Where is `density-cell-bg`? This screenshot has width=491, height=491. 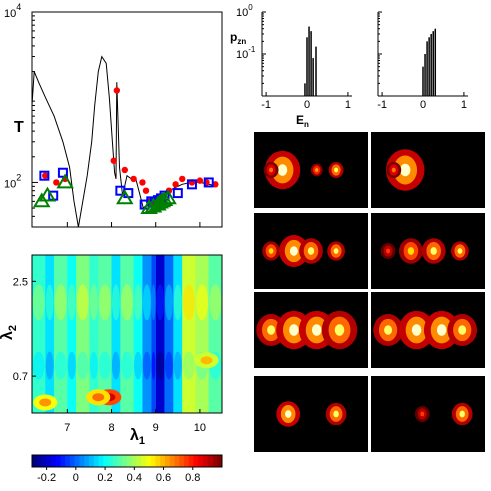 density-cell-bg is located at coordinates (311, 414).